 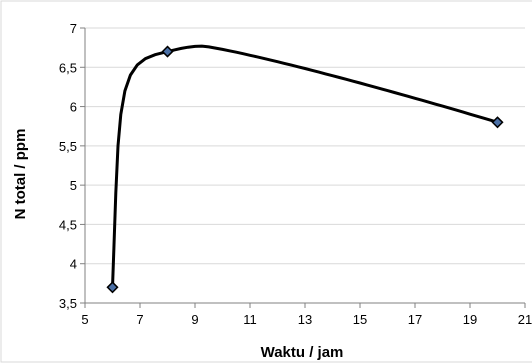 I want to click on y-tick-label: 6,5, so click(x=68, y=67).